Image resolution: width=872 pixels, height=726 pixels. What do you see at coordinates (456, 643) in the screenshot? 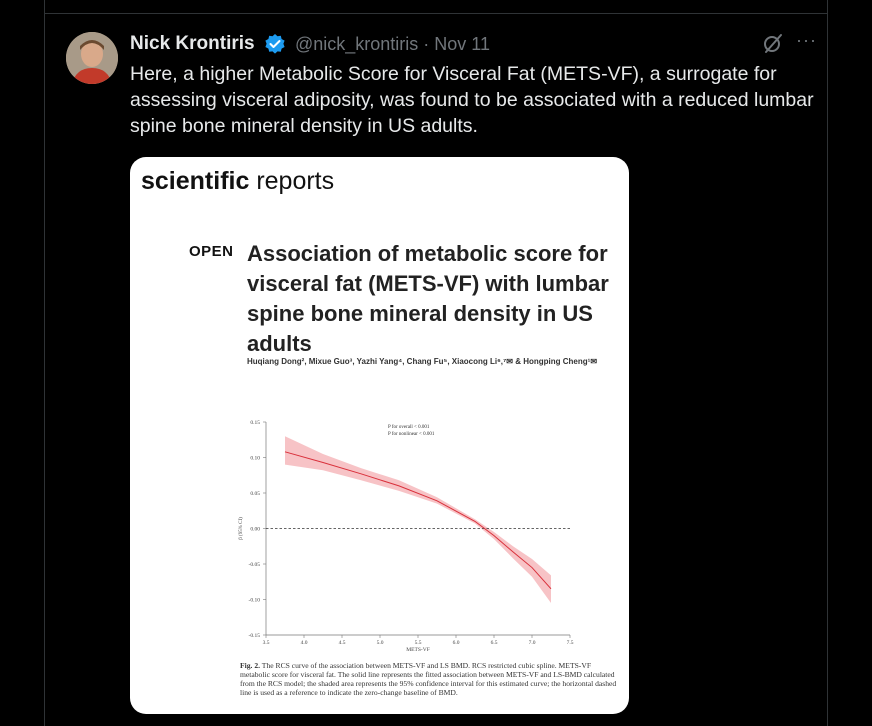
I see `x-tick-label: 6.0` at bounding box center [456, 643].